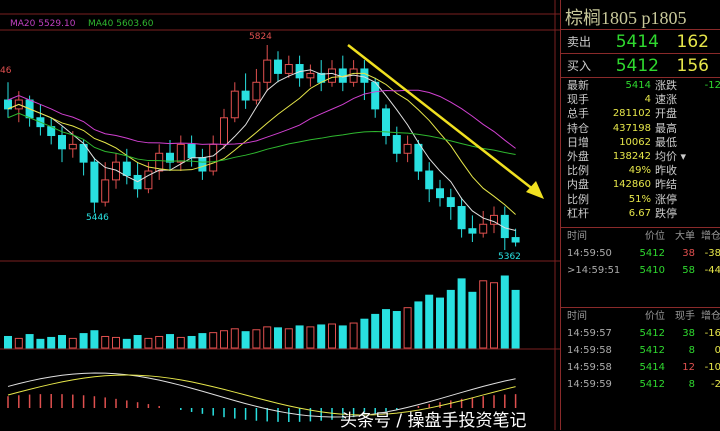 The image size is (720, 431). Describe the element at coordinates (589, 368) in the screenshot. I see `cell: 14:59:58` at that location.